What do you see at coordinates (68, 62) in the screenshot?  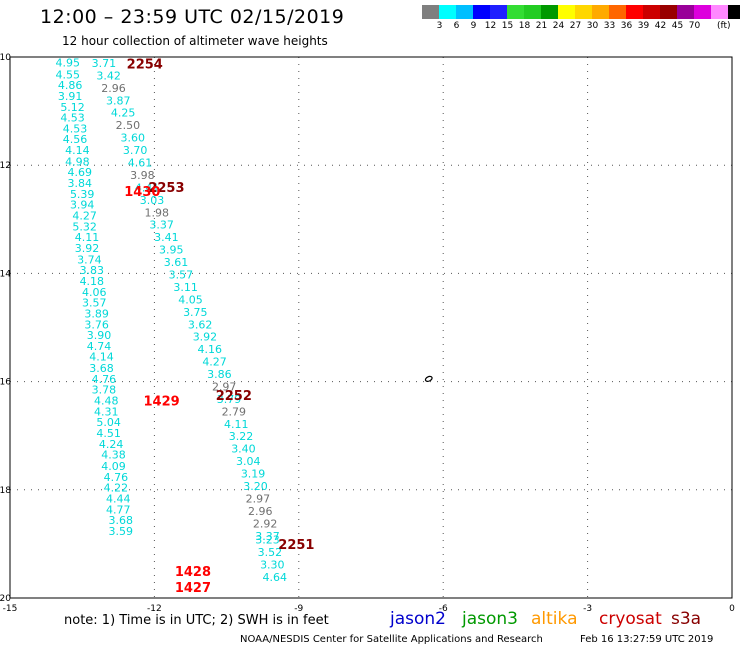 I see `wave-height-label: 4.95` at bounding box center [68, 62].